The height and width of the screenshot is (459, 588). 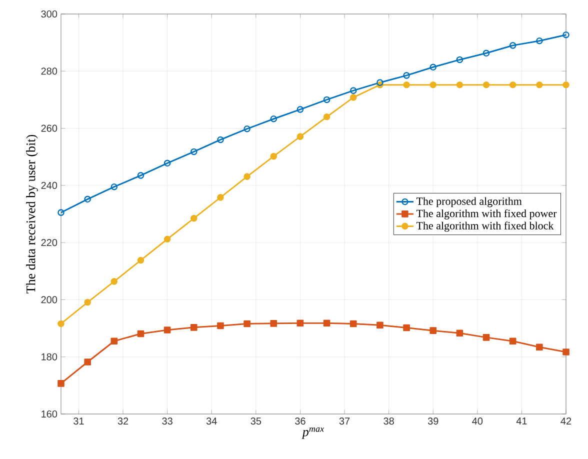 I want to click on legend-label: The algorithm with fixed power, so click(x=486, y=214).